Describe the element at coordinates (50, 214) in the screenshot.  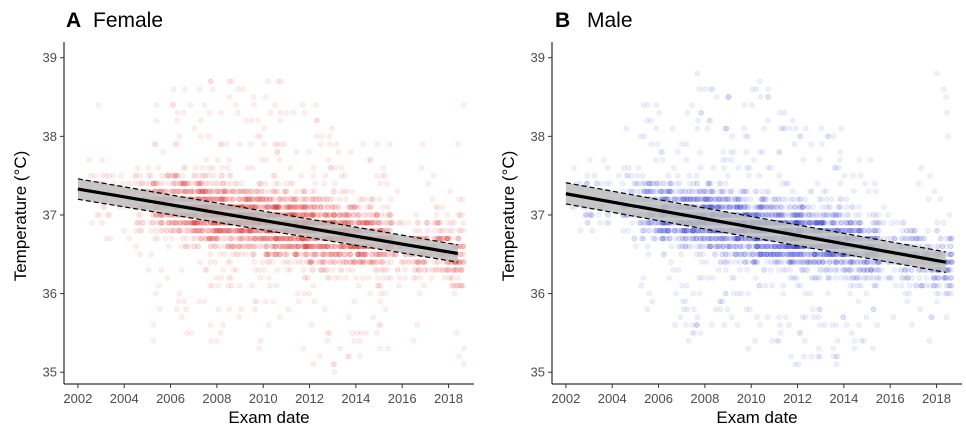
I see `y-tick-label: 37` at that location.